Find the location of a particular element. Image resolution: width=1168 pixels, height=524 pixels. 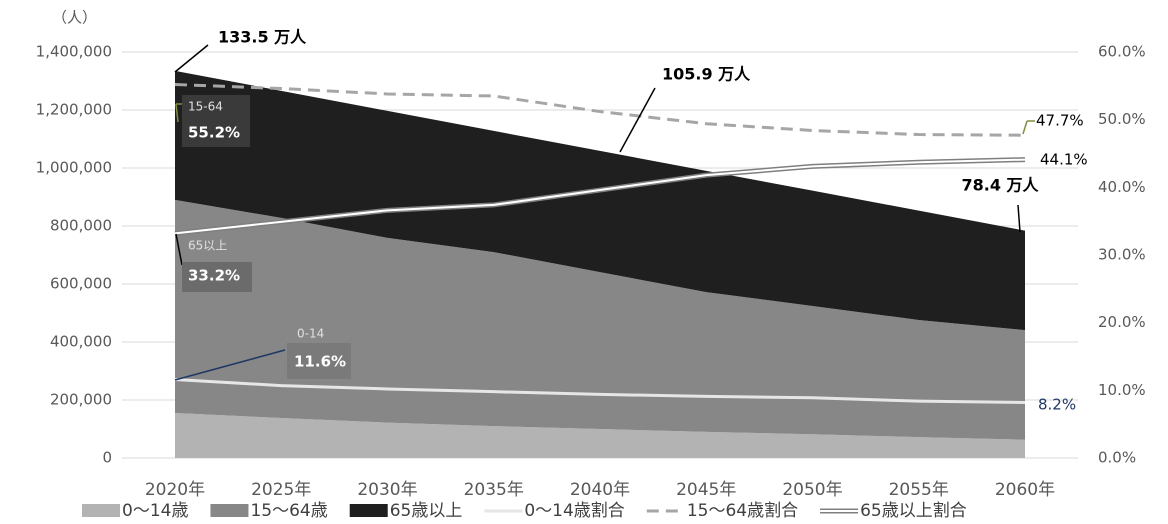

annotation: 44.1% is located at coordinates (1064, 160).